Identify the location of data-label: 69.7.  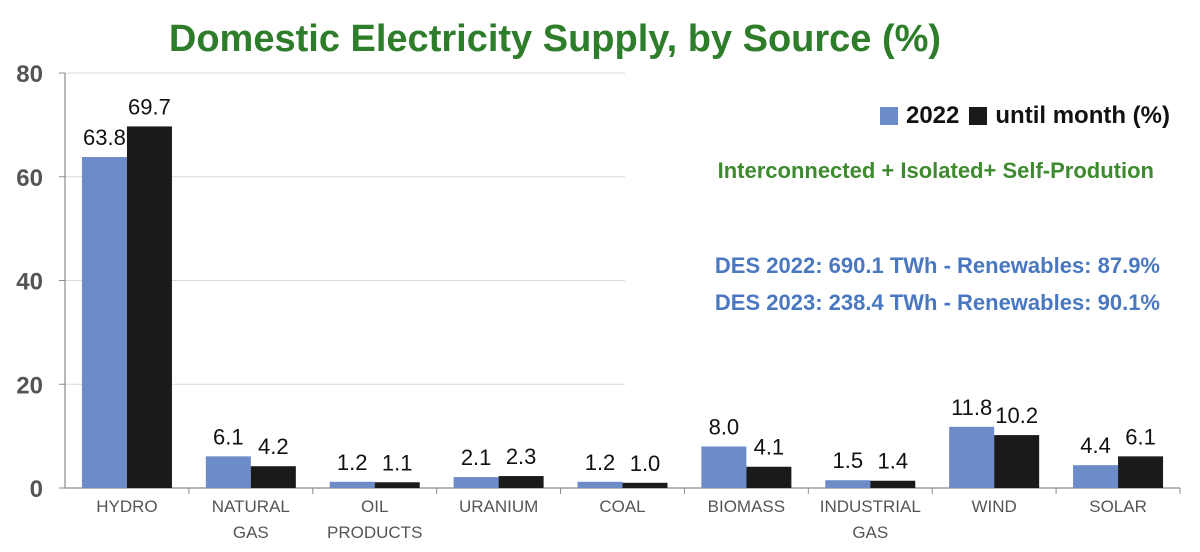
(149, 106).